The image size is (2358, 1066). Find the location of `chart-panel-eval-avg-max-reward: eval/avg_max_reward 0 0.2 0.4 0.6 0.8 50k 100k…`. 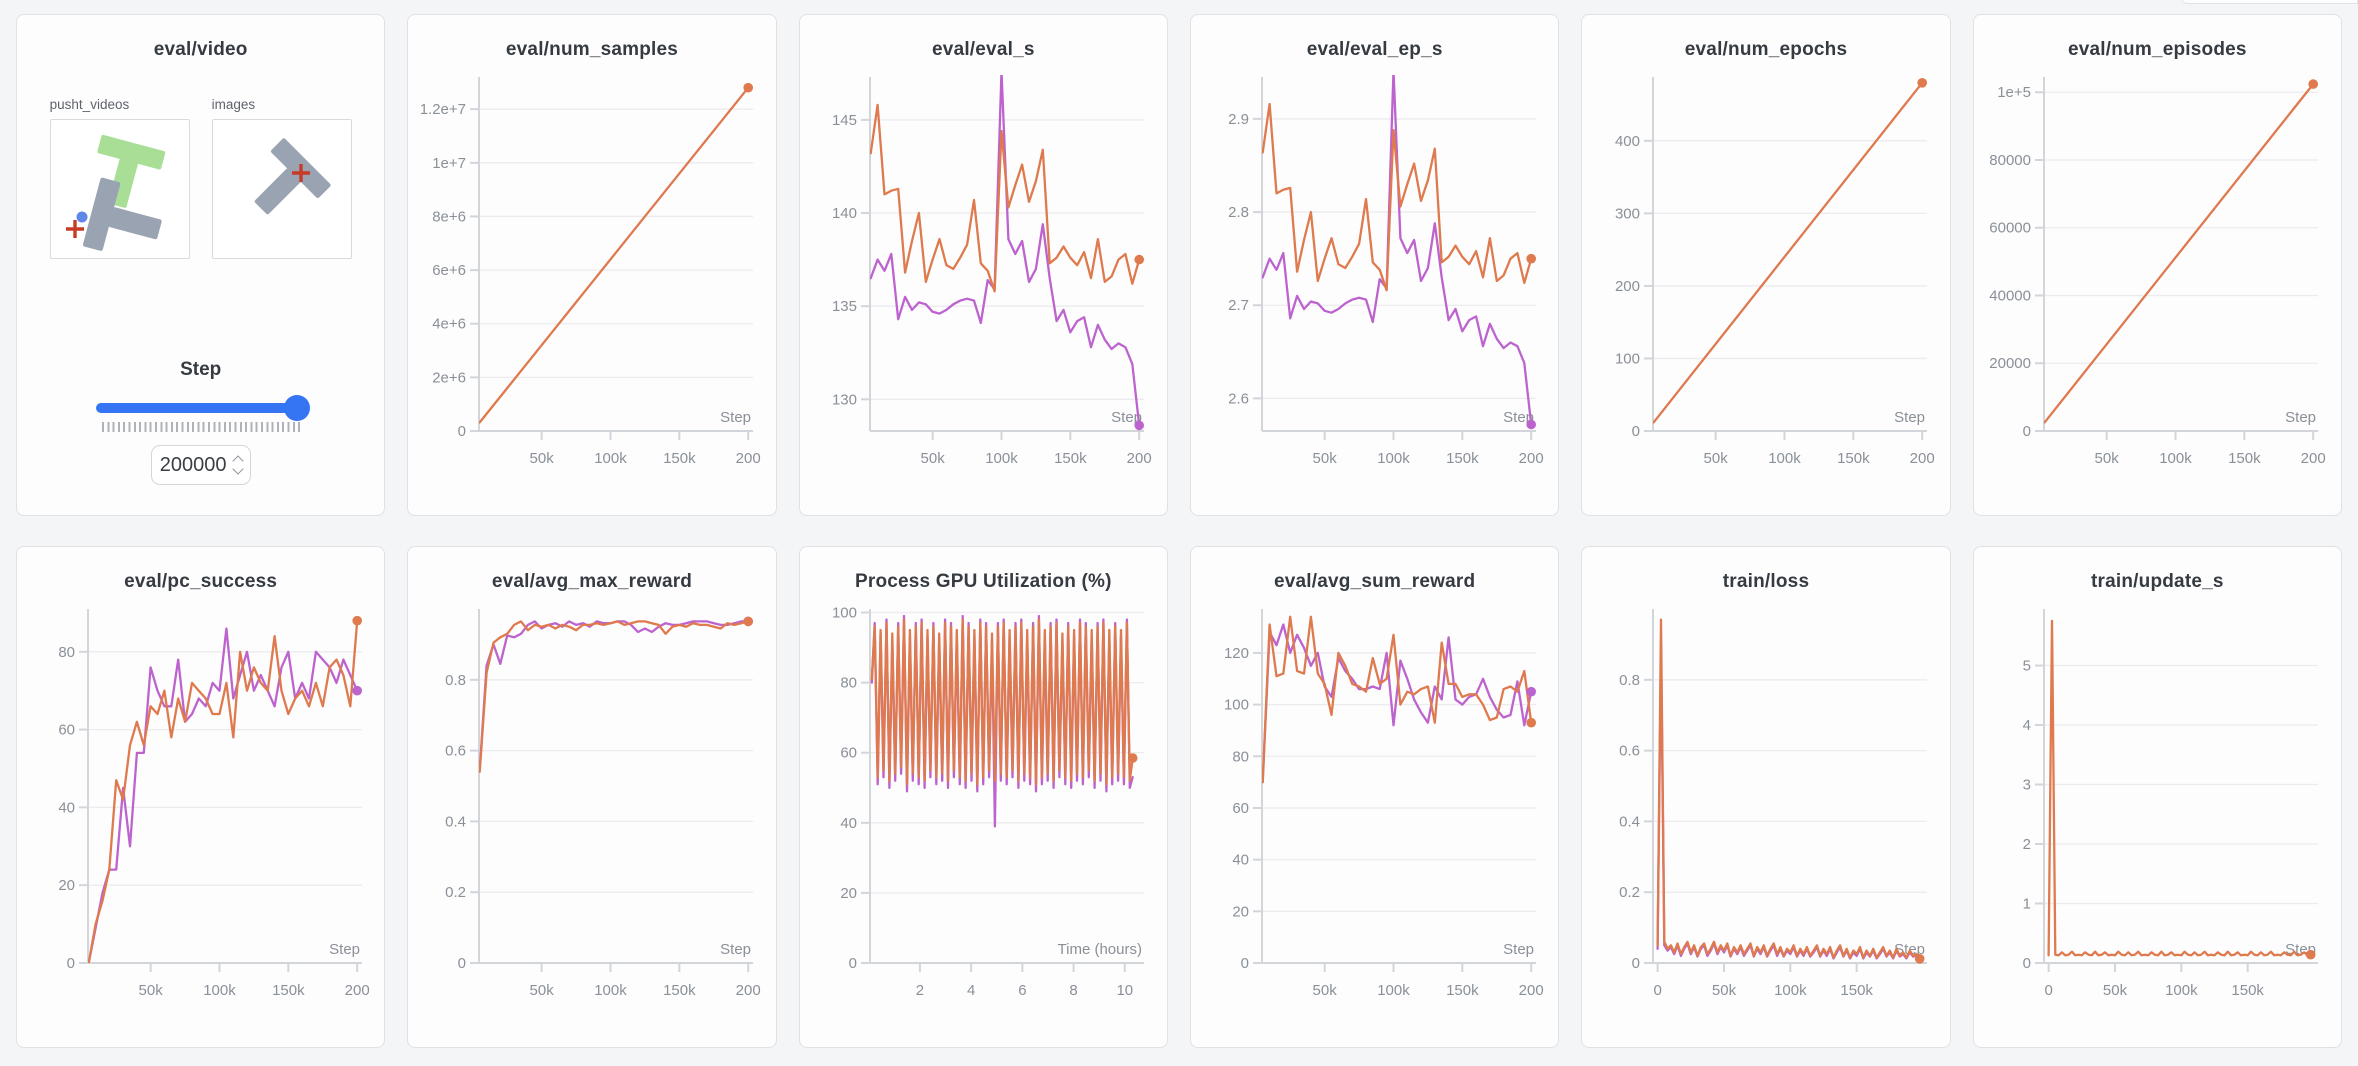

chart-panel-eval-avg-max-reward: eval/avg_max_reward 0 0.2 0.4 0.6 0.8 50k 100k… is located at coordinates (592, 797).